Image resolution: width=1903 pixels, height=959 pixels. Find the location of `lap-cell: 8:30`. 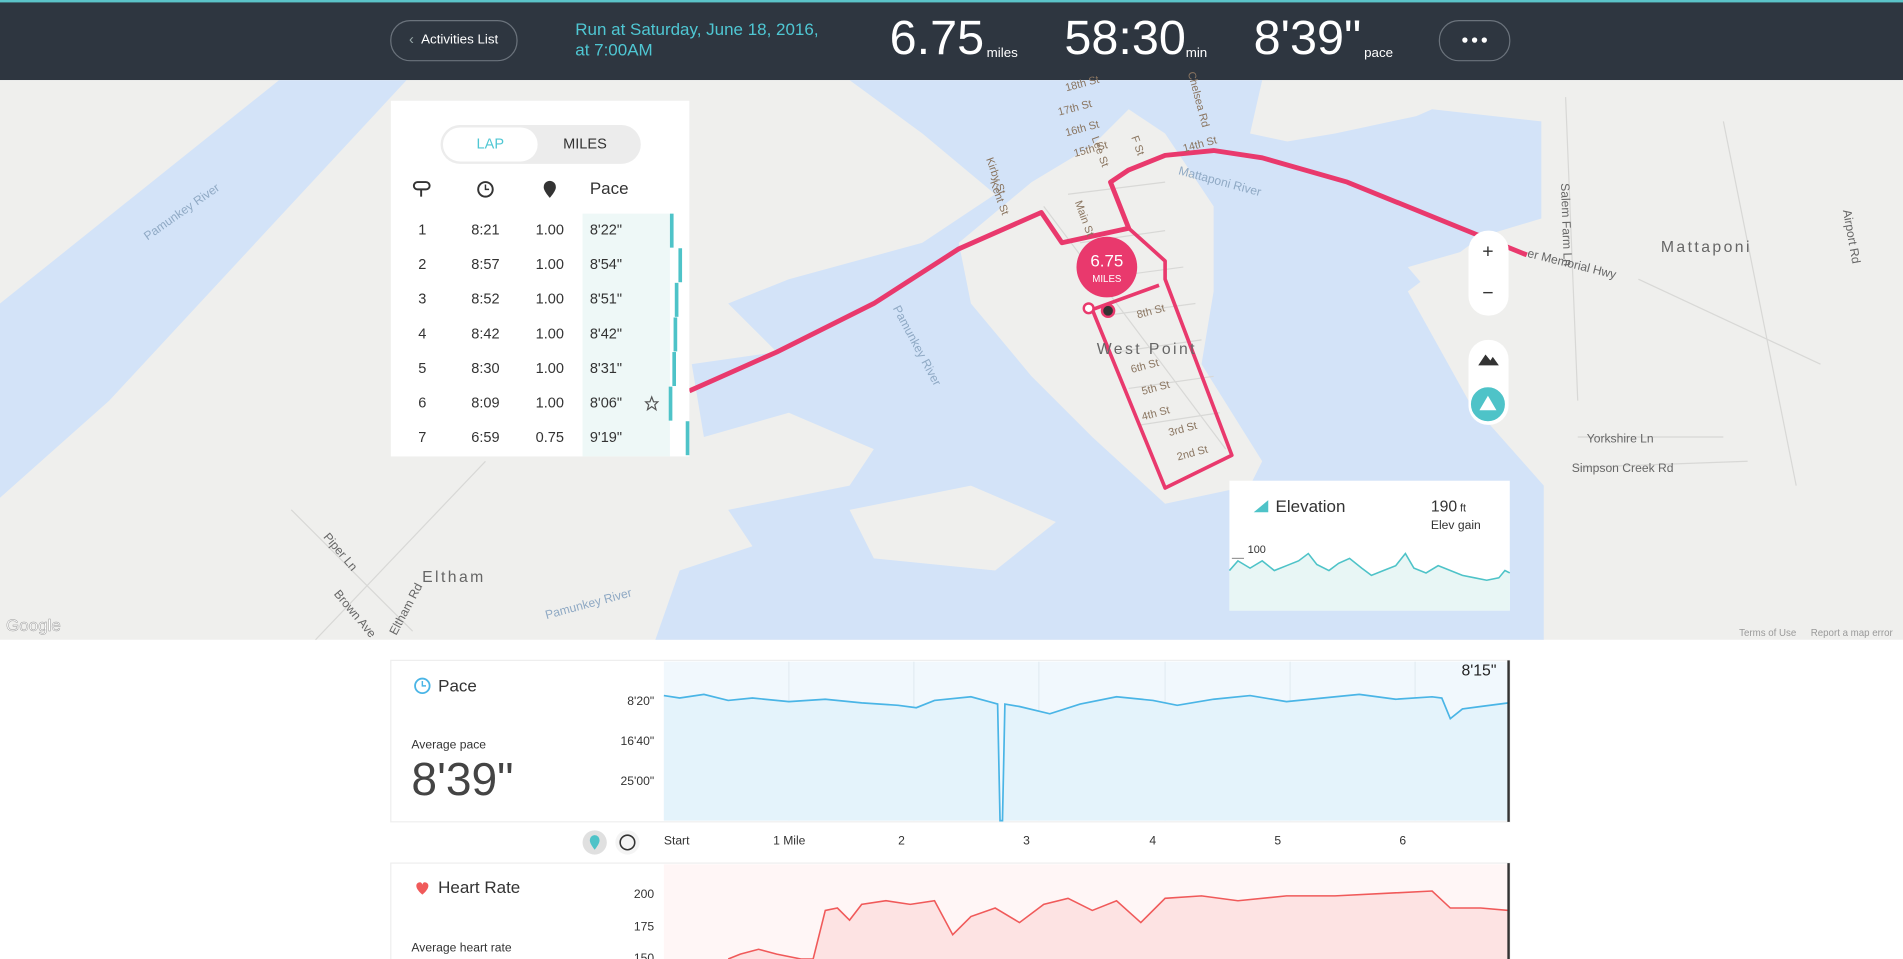

lap-cell: 8:30 is located at coordinates (485, 369).